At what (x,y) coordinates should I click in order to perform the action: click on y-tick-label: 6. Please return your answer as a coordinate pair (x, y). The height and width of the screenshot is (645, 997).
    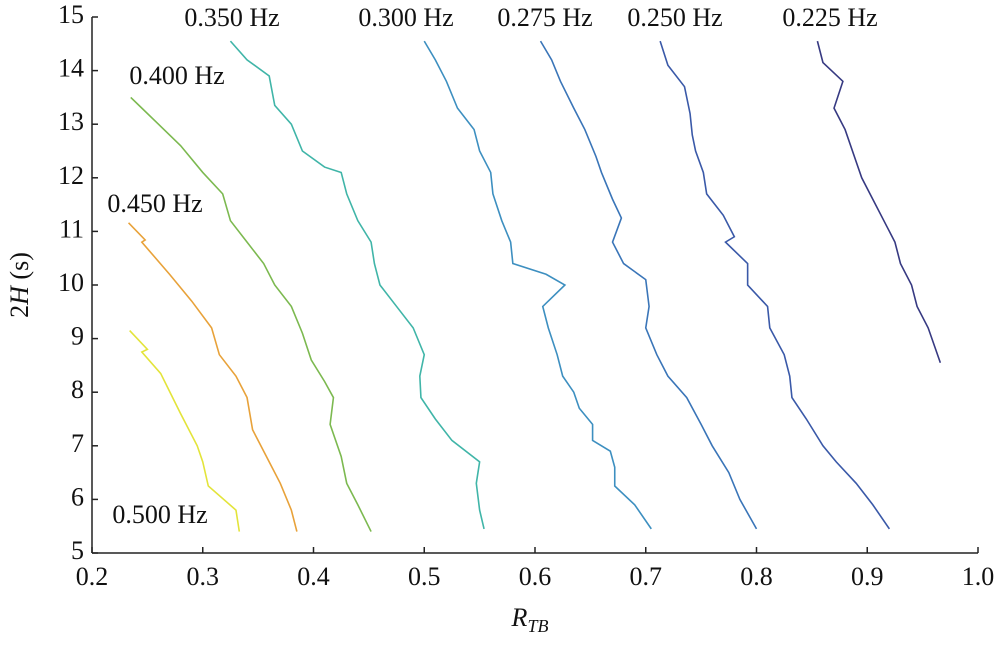
    Looking at the image, I should click on (77, 496).